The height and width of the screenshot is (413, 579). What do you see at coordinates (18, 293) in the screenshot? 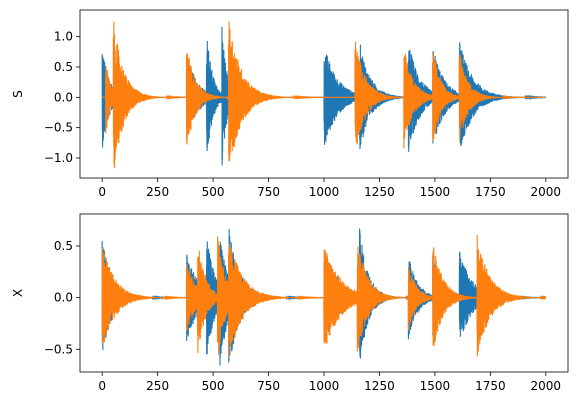
I see `y-axis-label: X` at bounding box center [18, 293].